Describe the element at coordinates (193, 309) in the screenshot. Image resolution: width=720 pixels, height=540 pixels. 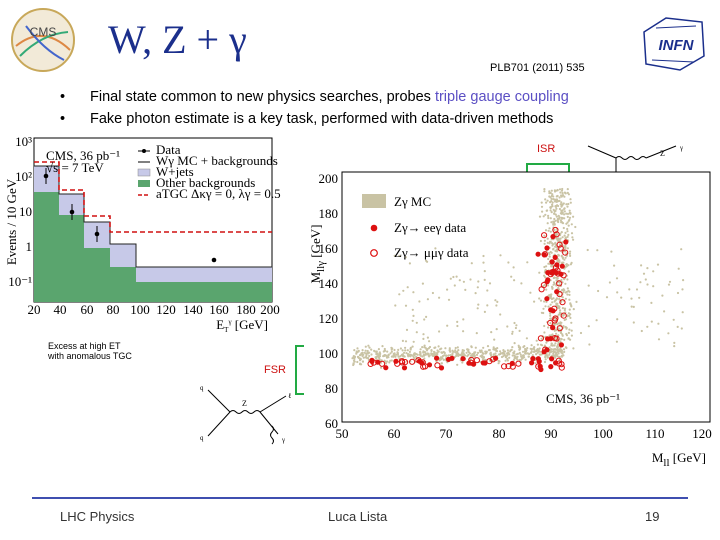
I see `left-xtick: 140` at that location.